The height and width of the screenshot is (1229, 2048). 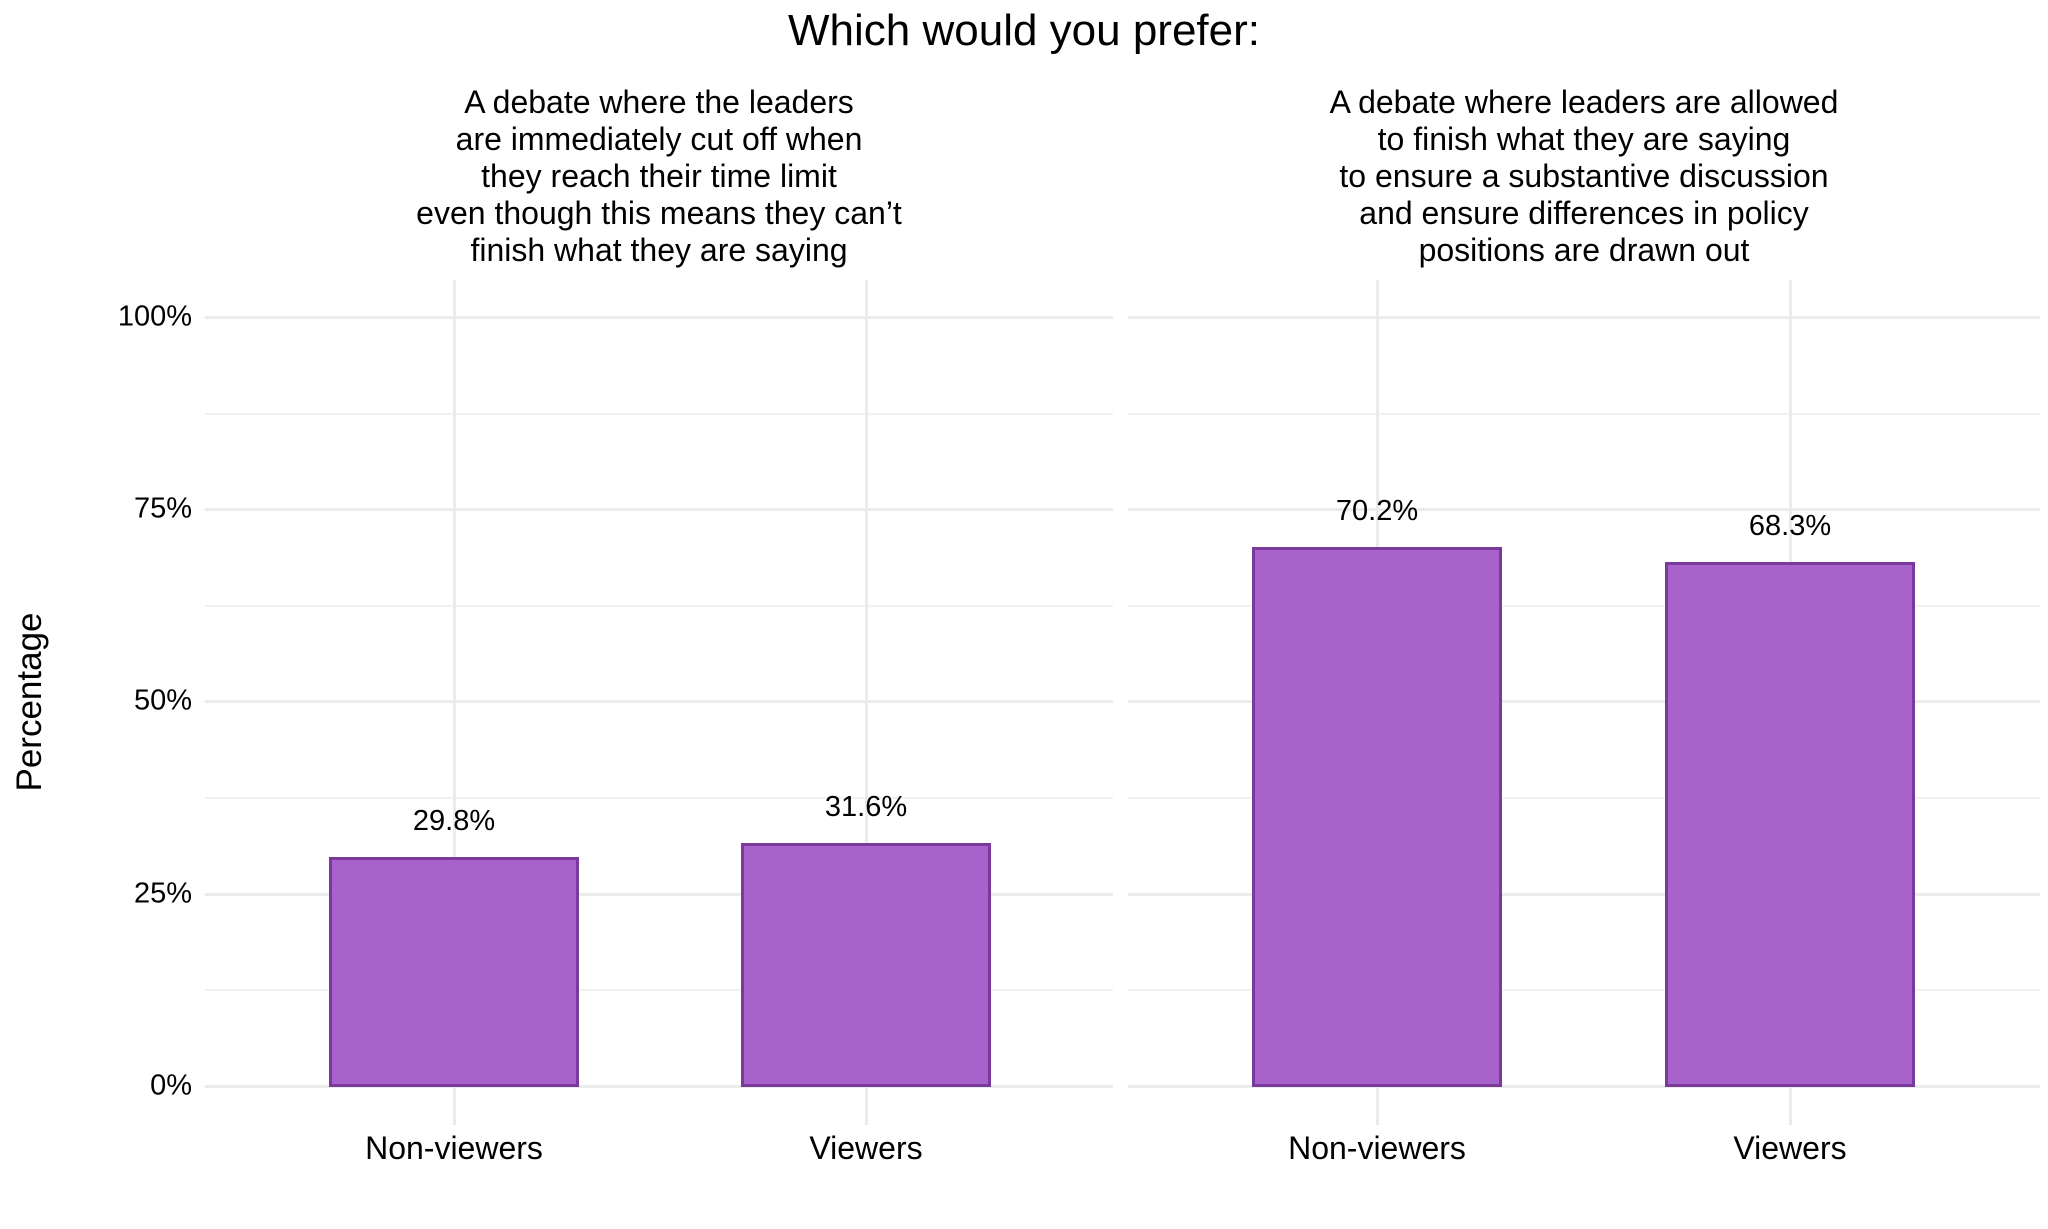 I want to click on chart-title: Which would you prefer:, so click(x=1024, y=30).